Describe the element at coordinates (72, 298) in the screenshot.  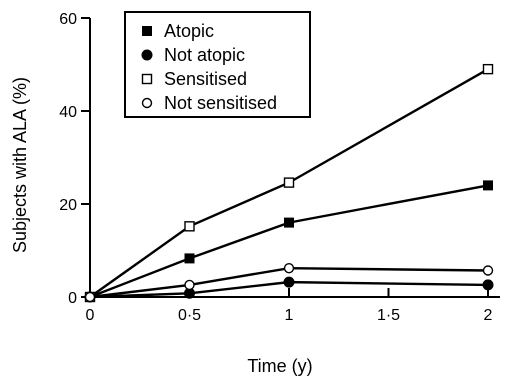
I see `y-tick-label: 0` at that location.